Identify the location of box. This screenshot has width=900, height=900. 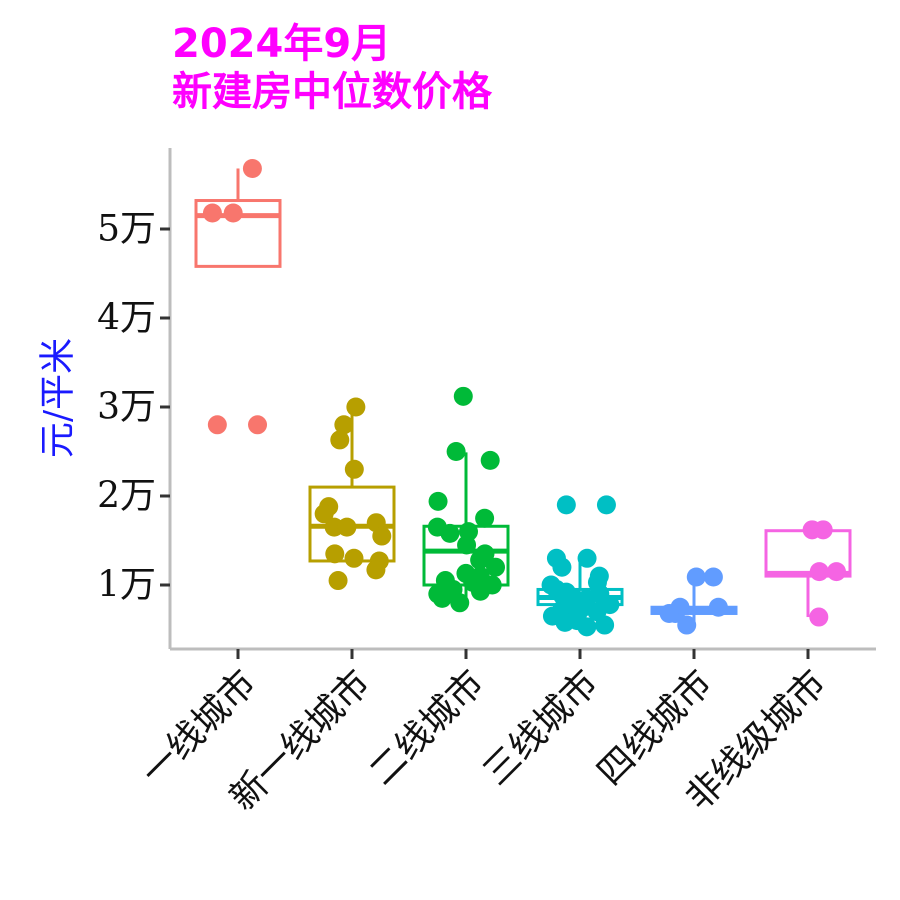
(238, 233).